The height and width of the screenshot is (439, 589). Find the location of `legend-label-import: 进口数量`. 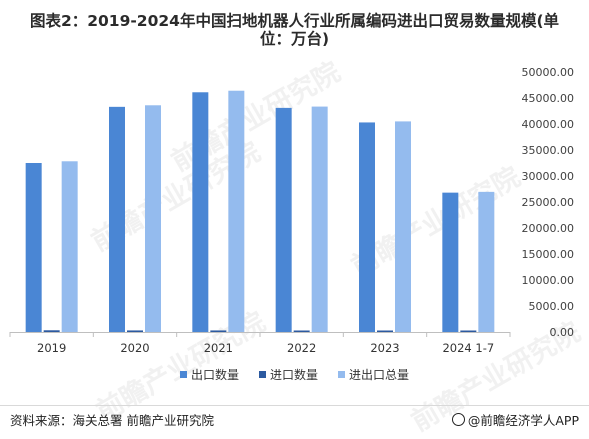

legend-label-import: 进口数量 is located at coordinates (293, 375).